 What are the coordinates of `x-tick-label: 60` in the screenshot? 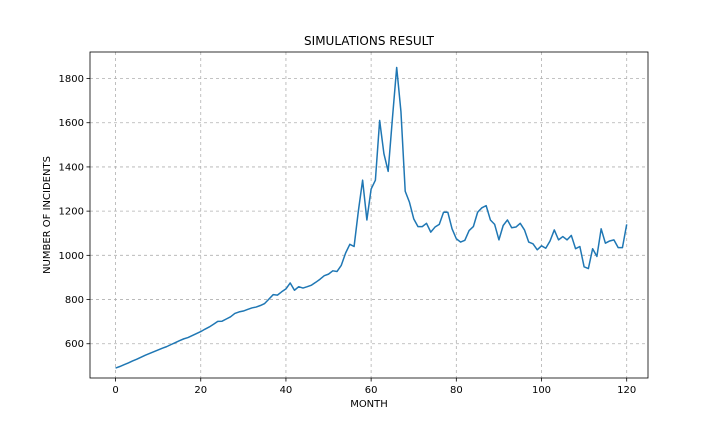 It's located at (371, 390).